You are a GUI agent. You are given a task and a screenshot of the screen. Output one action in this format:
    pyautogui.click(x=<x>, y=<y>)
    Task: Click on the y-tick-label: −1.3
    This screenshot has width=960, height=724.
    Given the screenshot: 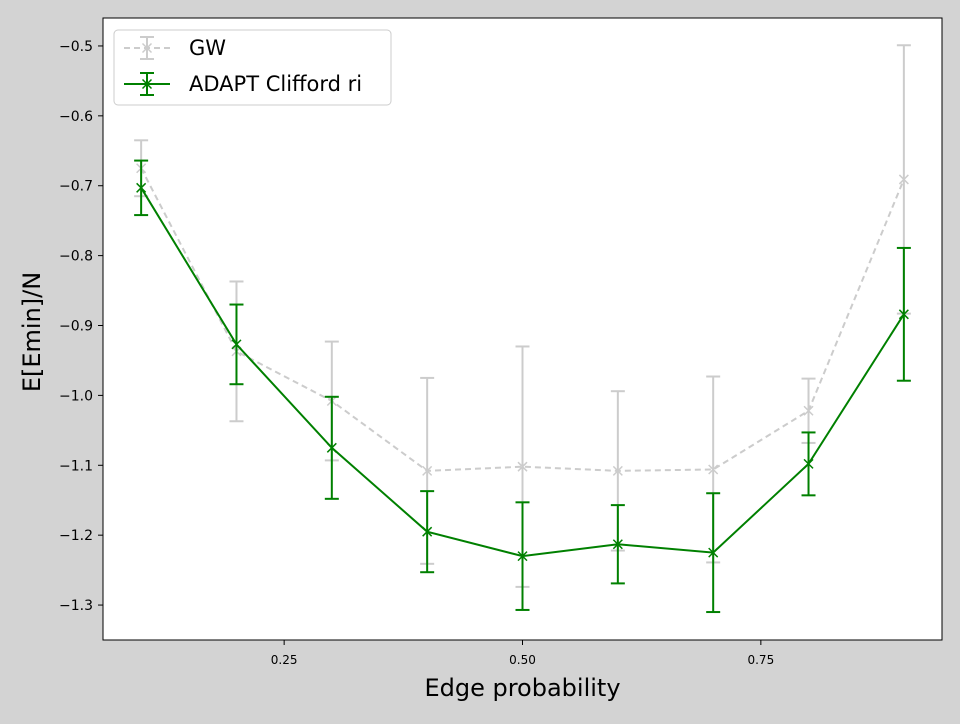 What is the action you would take?
    pyautogui.click(x=76, y=606)
    